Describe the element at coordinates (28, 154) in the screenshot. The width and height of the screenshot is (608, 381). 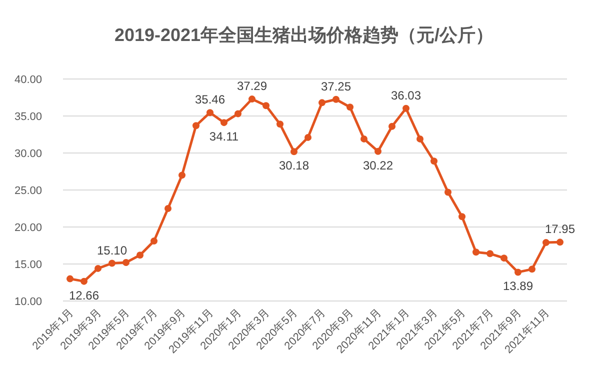
I see `y-tick-label: 30.00` at that location.